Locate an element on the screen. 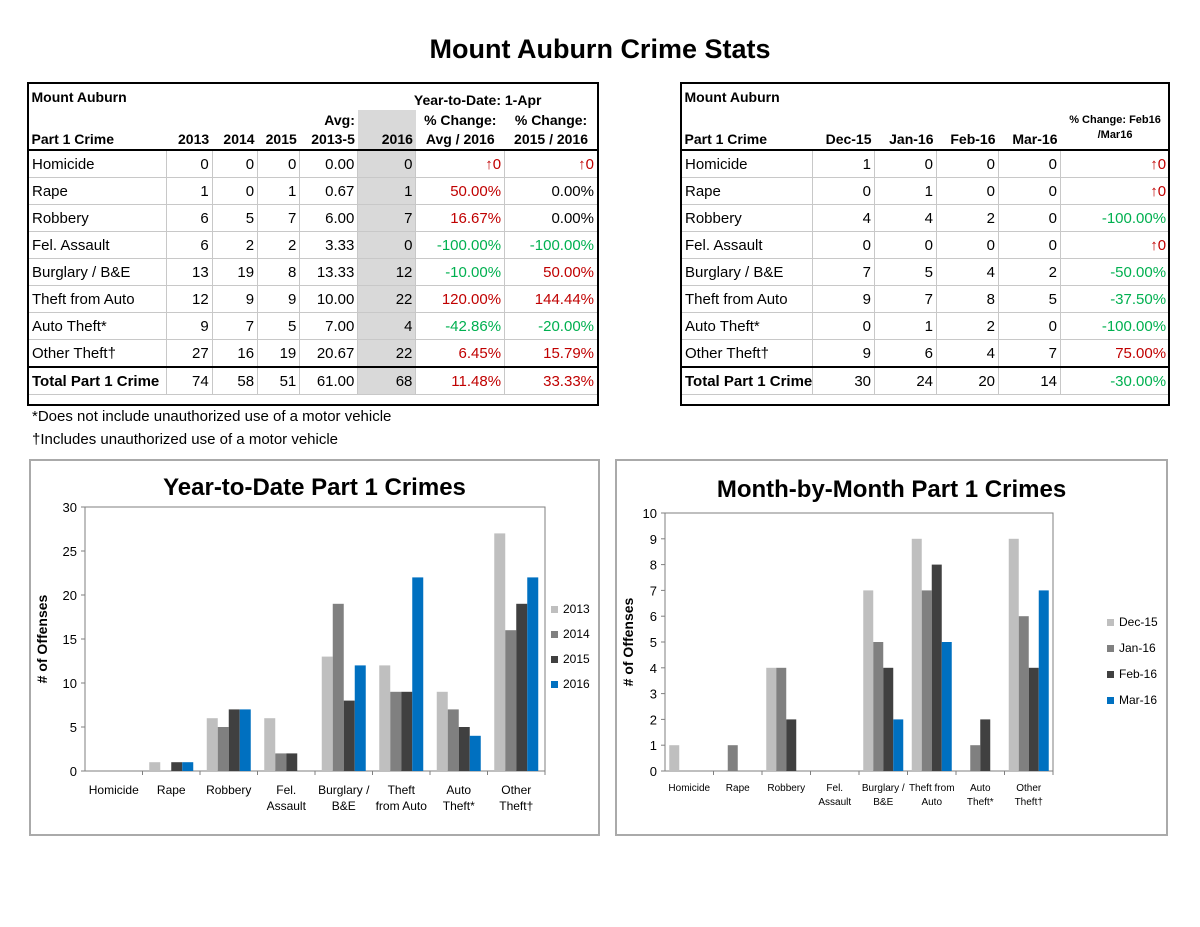 This screenshot has width=1200, height=927. cell-m1: 7 is located at coordinates (843, 272).